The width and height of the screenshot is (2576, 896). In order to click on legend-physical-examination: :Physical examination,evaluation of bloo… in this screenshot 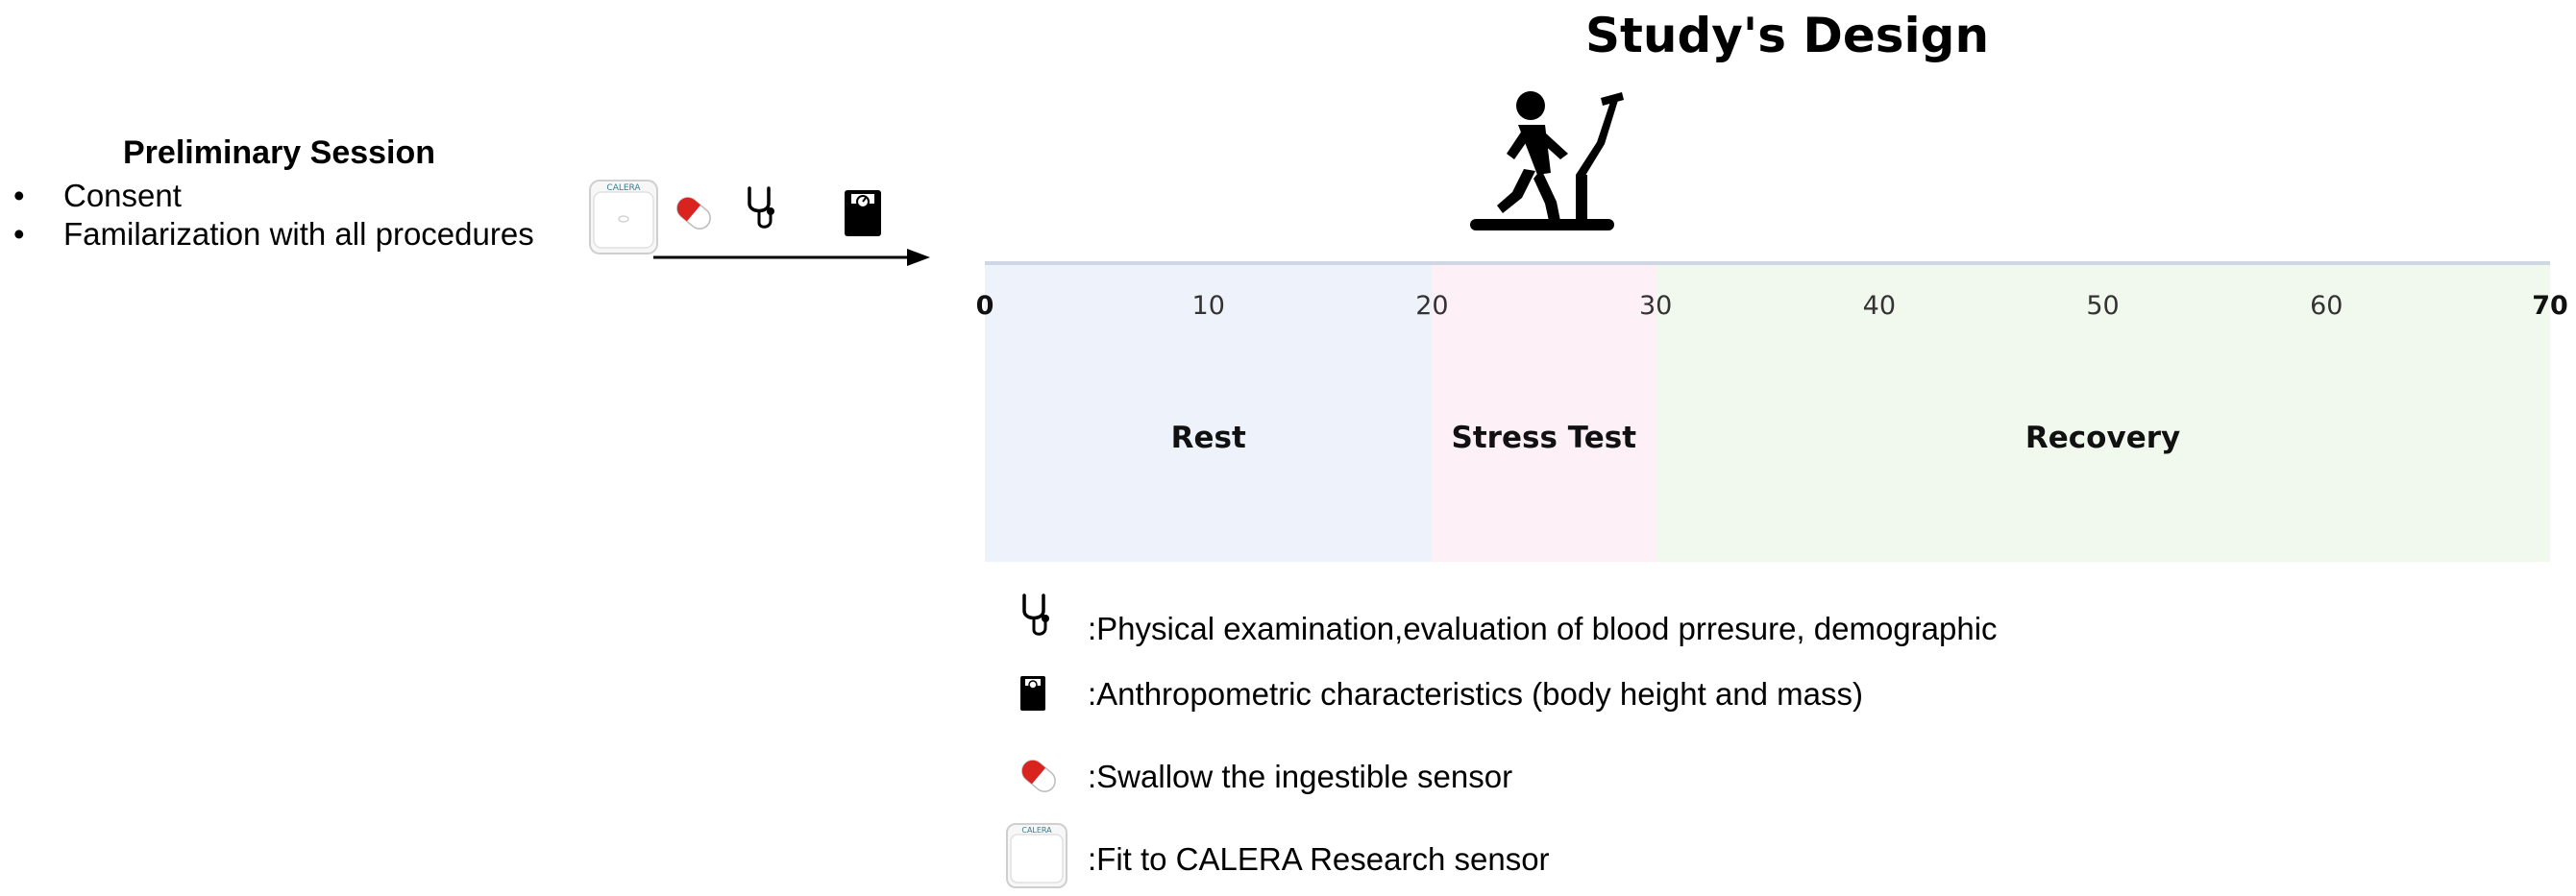, I will do `click(1543, 628)`.